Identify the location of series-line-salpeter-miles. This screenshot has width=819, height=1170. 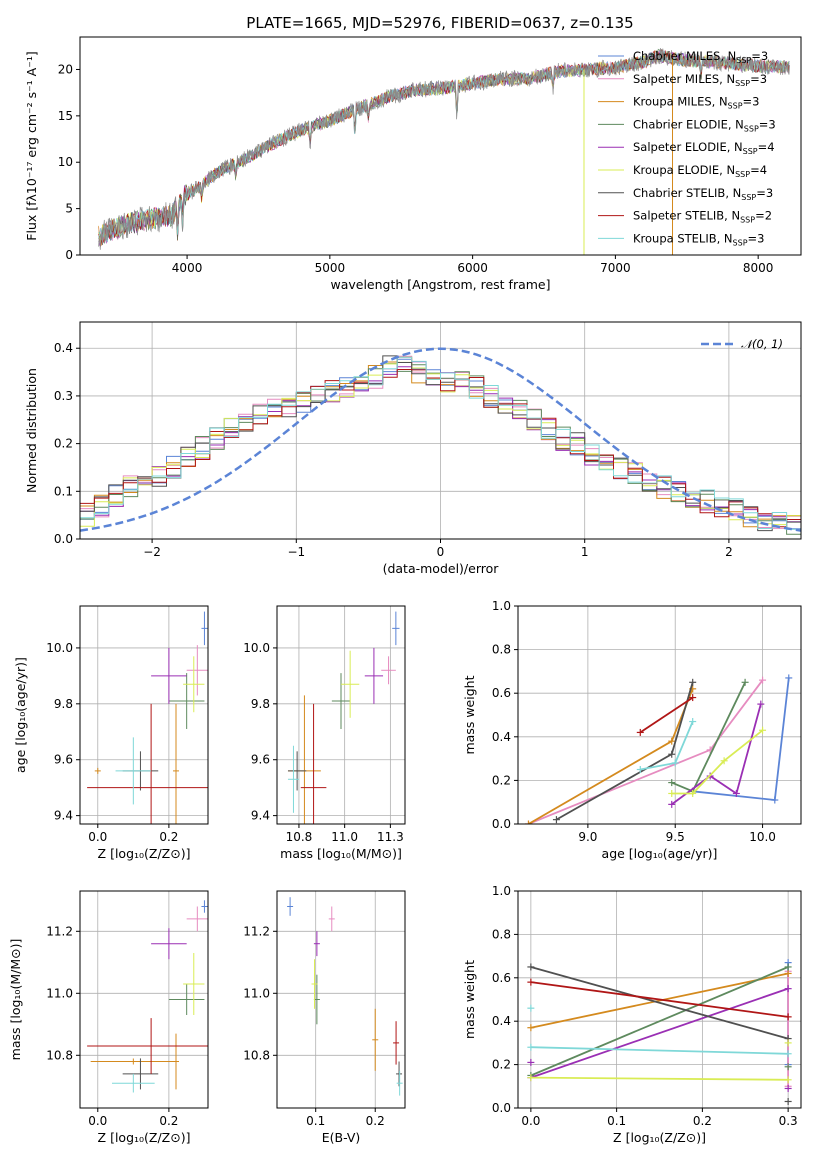
(646, 751).